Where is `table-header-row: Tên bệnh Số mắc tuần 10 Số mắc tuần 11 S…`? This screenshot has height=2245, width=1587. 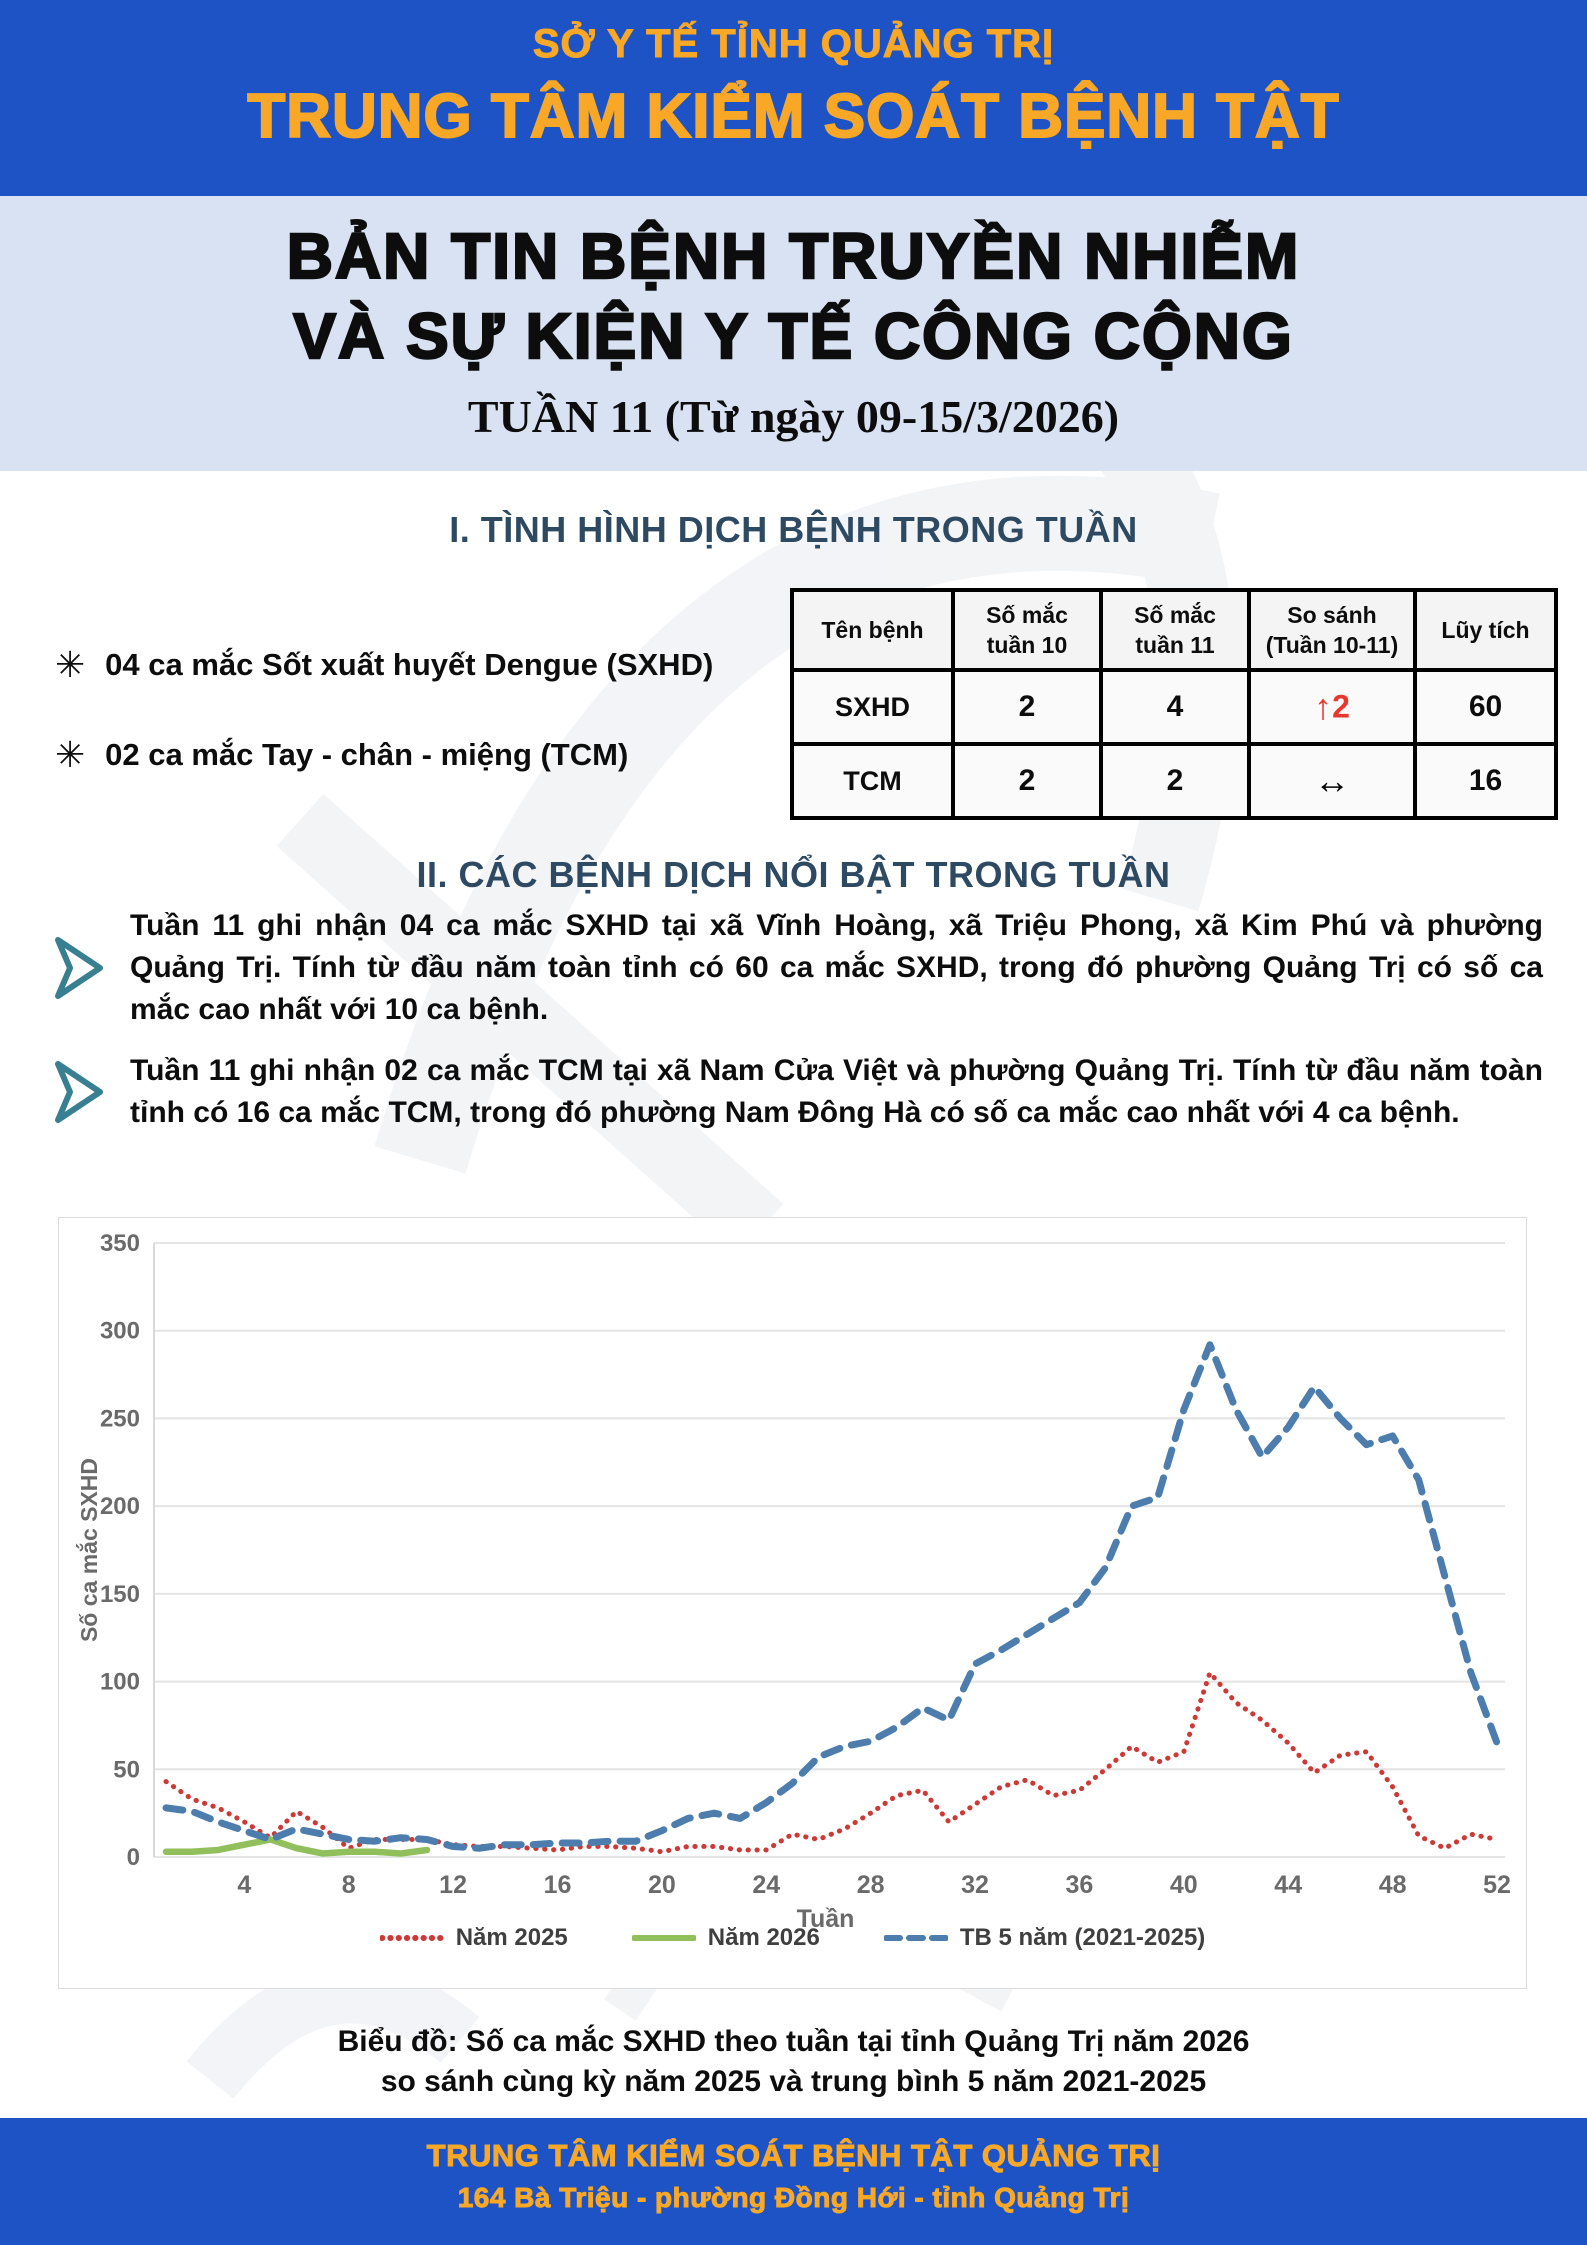
table-header-row: Tên bệnh Số mắc tuần 10 Số mắc tuần 11 S… is located at coordinates (1174, 630).